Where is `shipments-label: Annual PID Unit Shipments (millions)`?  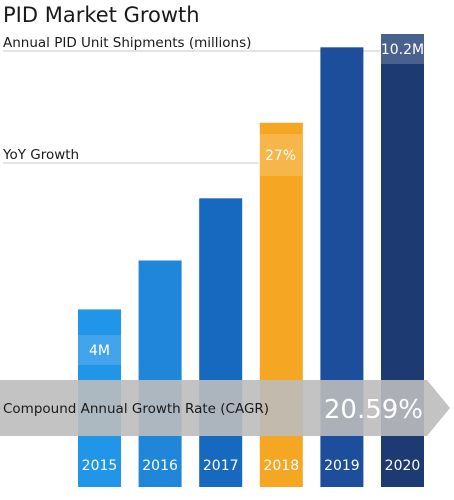 shipments-label: Annual PID Unit Shipments (millions) is located at coordinates (127, 43).